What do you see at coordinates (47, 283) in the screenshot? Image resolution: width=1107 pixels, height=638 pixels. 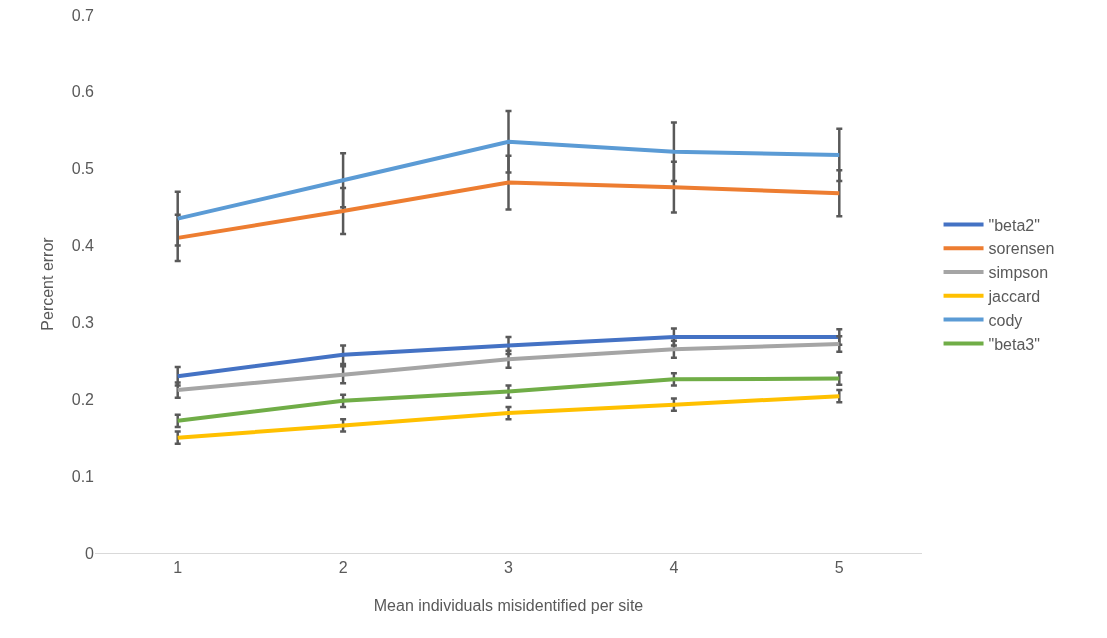 I see `y-axis-title: Percent error` at bounding box center [47, 283].